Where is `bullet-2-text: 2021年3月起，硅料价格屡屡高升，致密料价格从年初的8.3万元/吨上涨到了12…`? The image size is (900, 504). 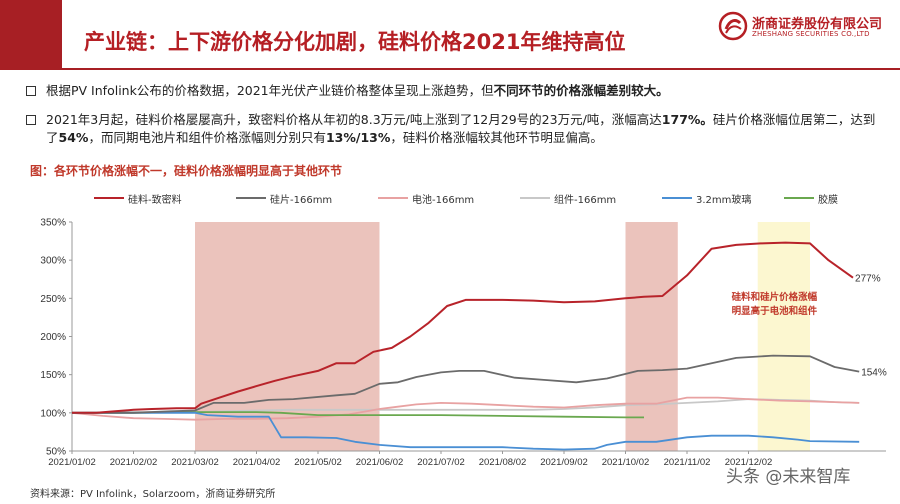 bullet-2-text: 2021年3月起，硅料价格屡屡高升，致密料价格从年初的8.3万元/吨上涨到了12… is located at coordinates (464, 129).